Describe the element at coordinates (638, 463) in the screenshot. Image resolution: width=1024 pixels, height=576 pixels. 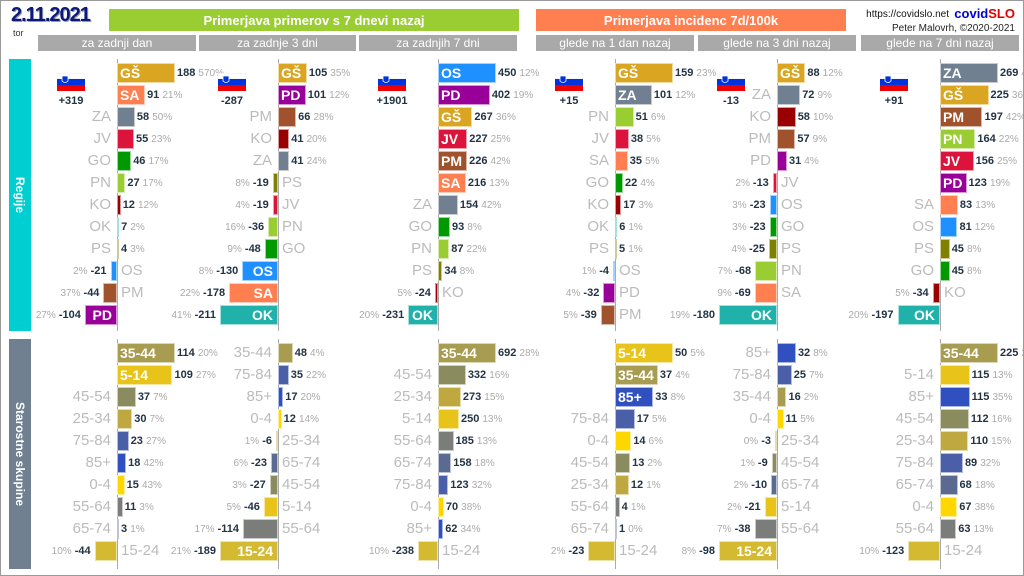
I see `value: 13` at that location.